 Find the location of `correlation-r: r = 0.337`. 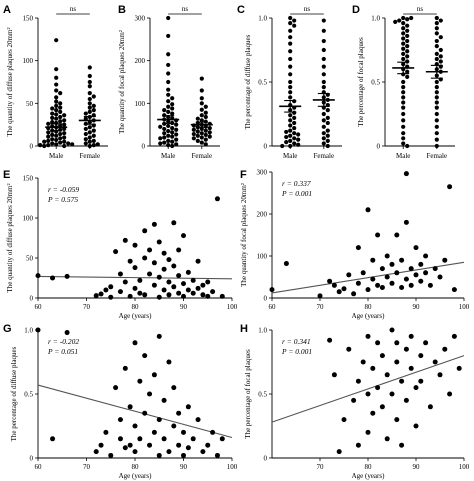

correlation-r: r = 0.337 is located at coordinates (296, 183).